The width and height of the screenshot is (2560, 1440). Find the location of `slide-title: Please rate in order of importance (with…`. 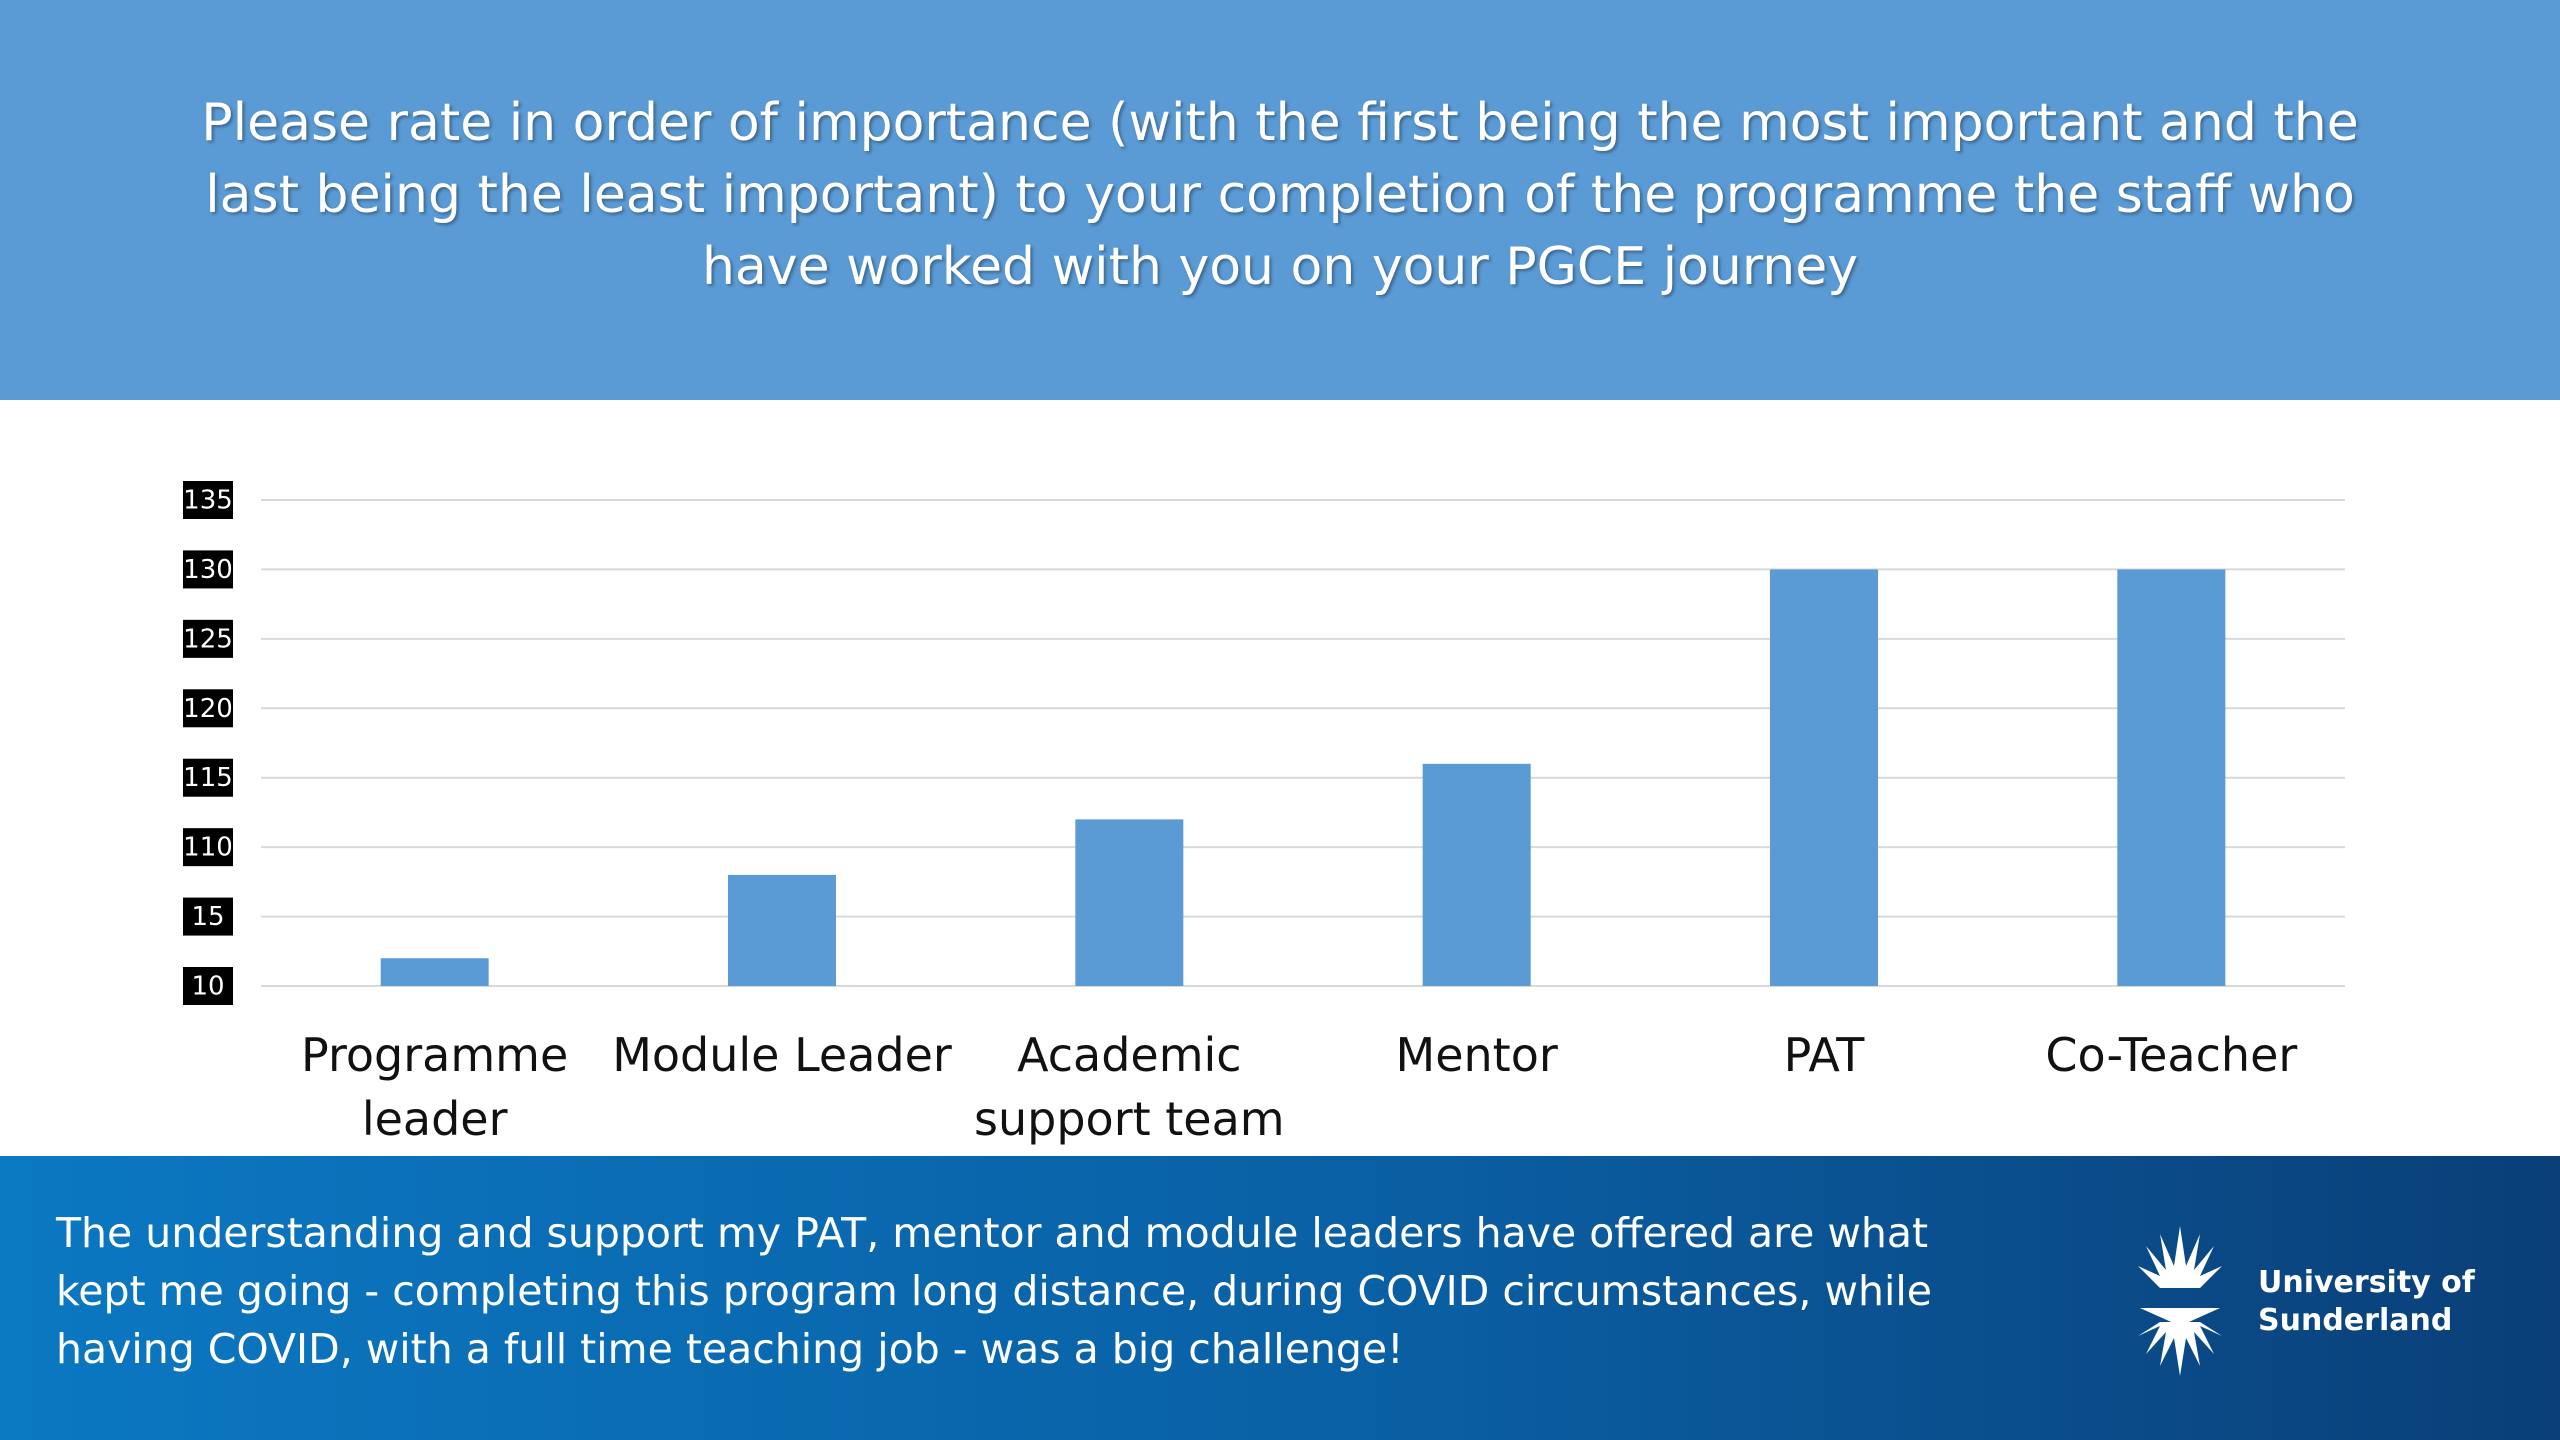

slide-title: Please rate in order of importance (with… is located at coordinates (1280, 195).